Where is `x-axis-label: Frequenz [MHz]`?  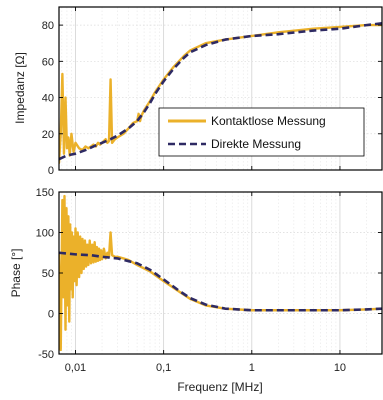 x-axis-label: Frequenz [MHz] is located at coordinates (219, 387).